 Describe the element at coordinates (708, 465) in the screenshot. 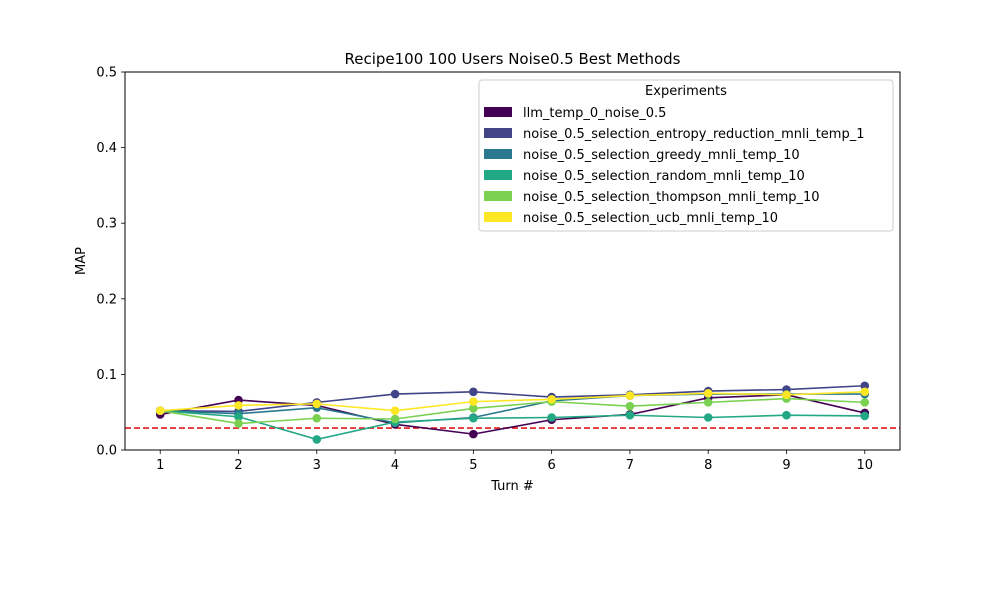

I see `x-tick-label: 8` at that location.